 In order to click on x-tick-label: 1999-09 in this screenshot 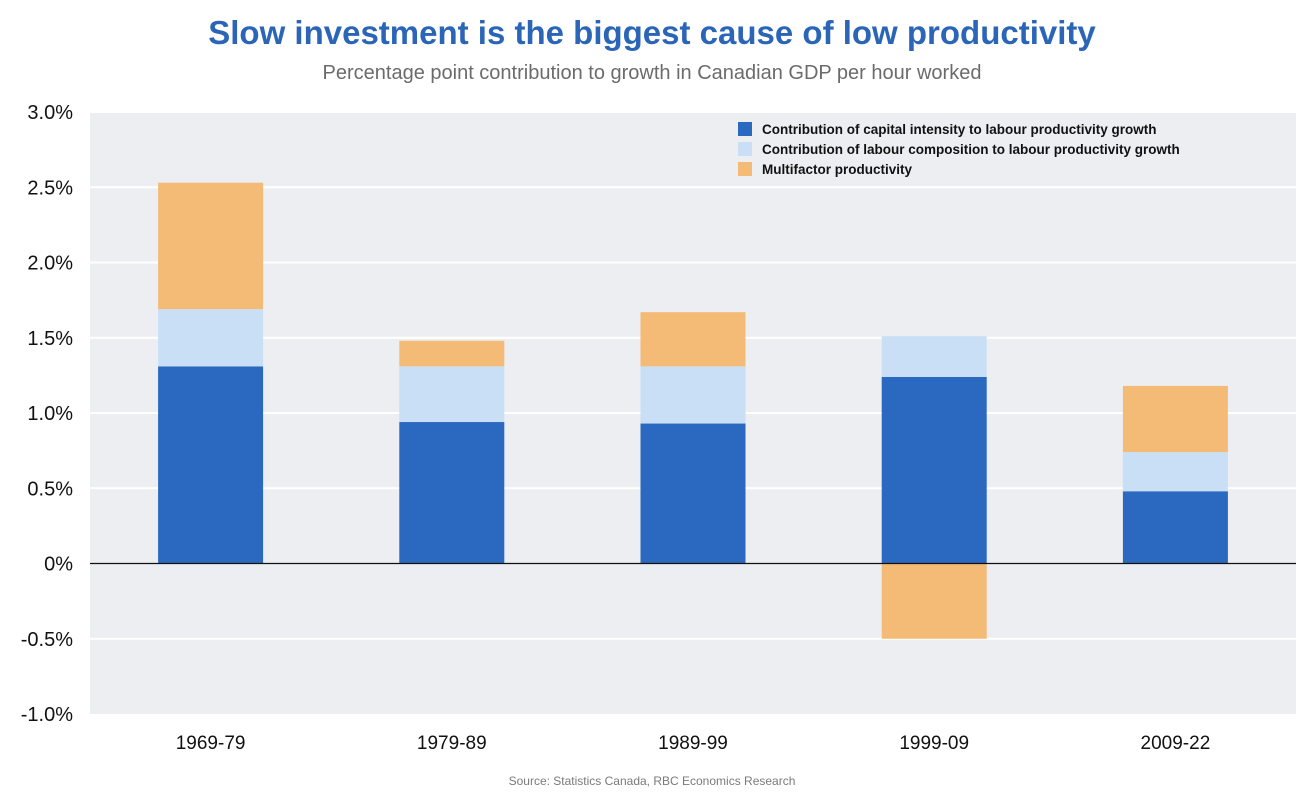, I will do `click(934, 743)`.